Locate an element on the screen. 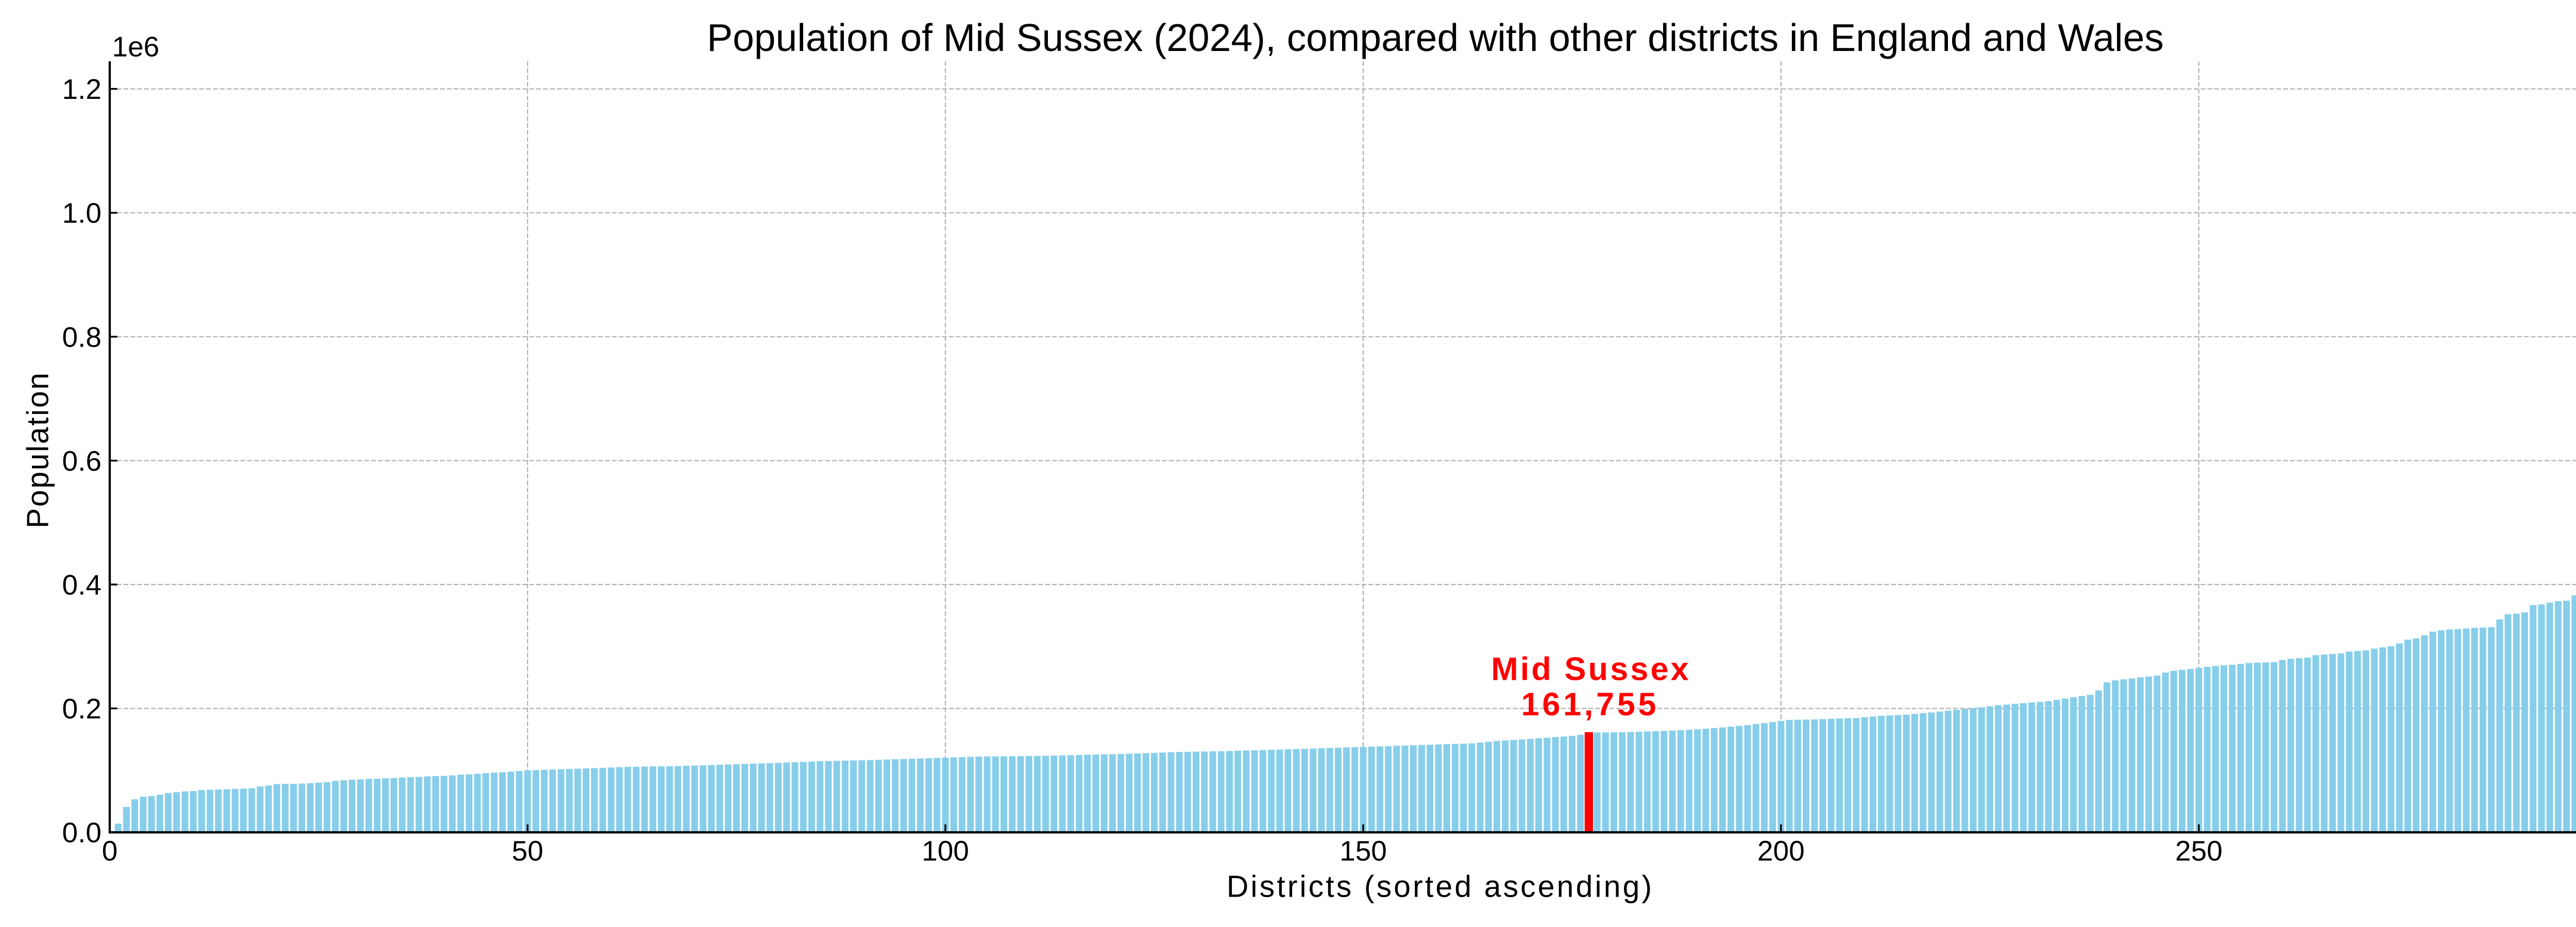  svg-text: 0.8 is located at coordinates (81, 337).